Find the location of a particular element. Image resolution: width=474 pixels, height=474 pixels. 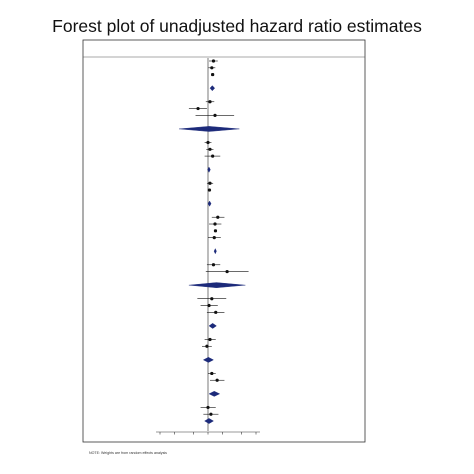

forest-rows is located at coordinates (214, 244).